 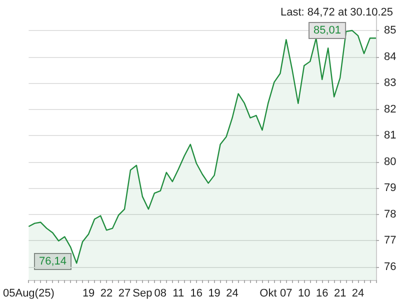 What do you see at coordinates (390, 83) in the screenshot?
I see `y-tick-label: 83` at bounding box center [390, 83].